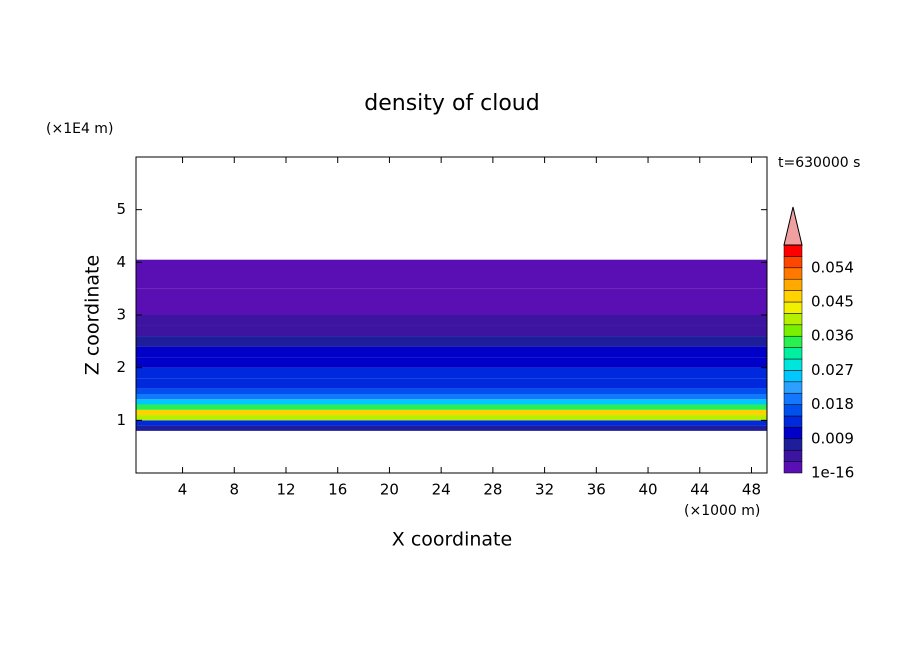 The height and width of the screenshot is (654, 904). I want to click on y-tick-label: 1, so click(121, 420).